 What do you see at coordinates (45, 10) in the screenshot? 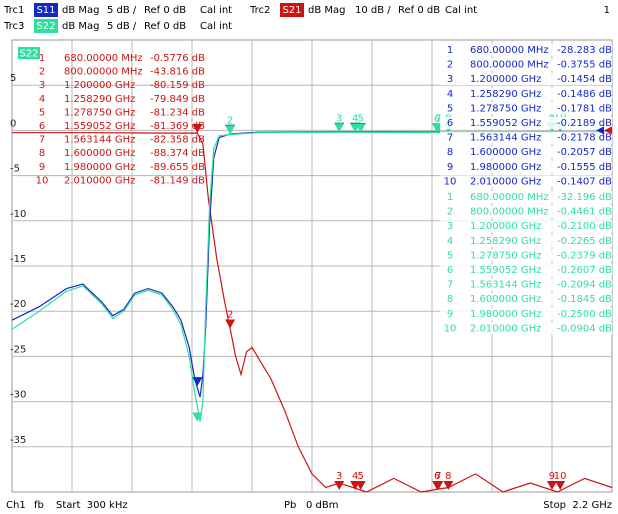
I see `param: S11` at bounding box center [45, 10].